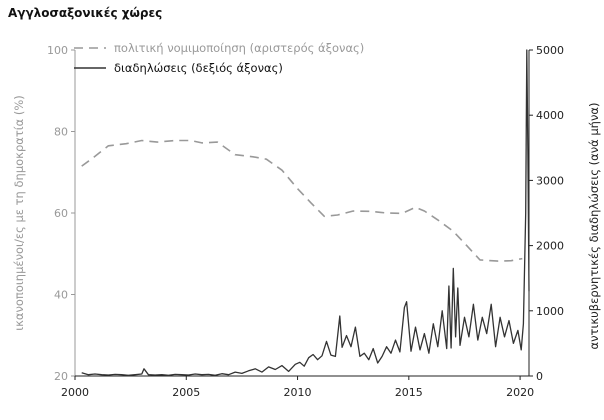 This screenshot has width=604, height=420. What do you see at coordinates (550, 50) in the screenshot?
I see `right-tick-label: 5000` at bounding box center [550, 50].